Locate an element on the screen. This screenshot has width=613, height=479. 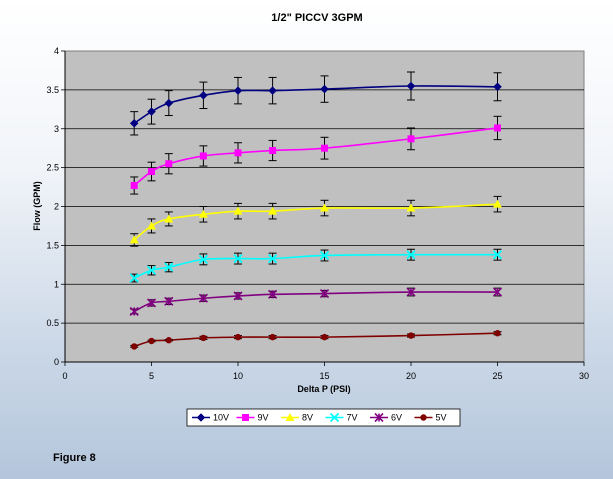
legend-label-10V: 10V is located at coordinates (221, 418).